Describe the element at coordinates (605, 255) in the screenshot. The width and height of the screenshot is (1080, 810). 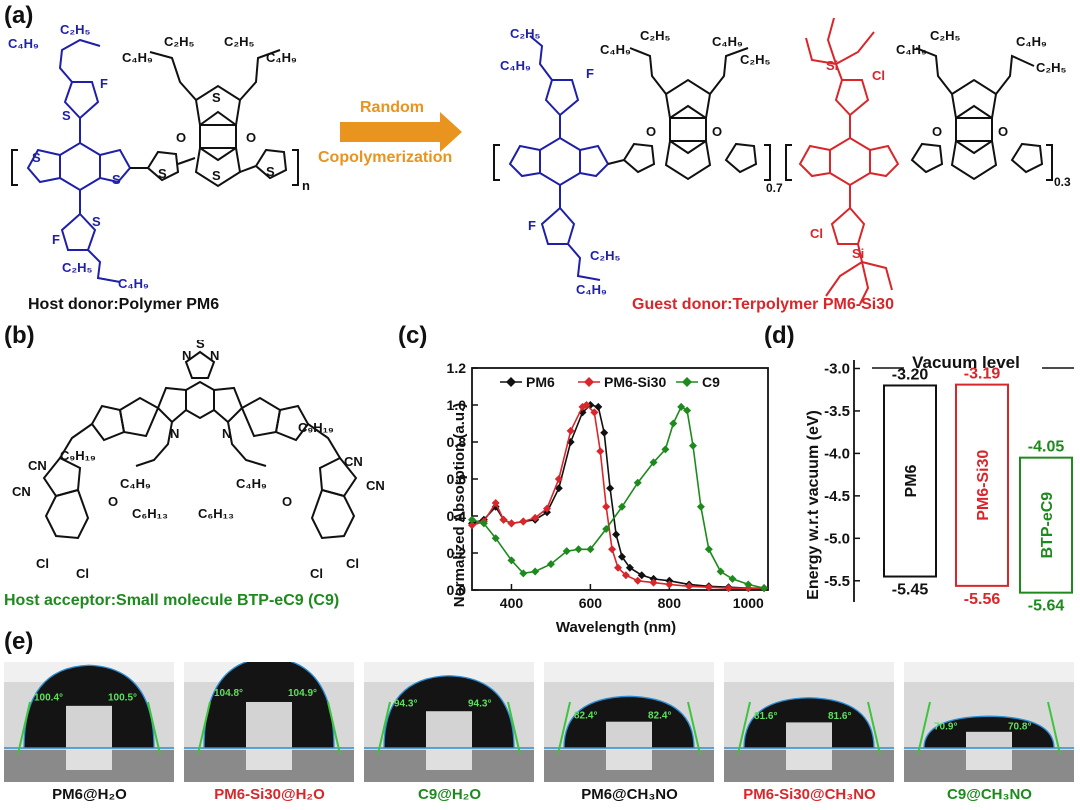
I see `si30-label-c2h5-blue-bottom: C₂H₅` at that location.